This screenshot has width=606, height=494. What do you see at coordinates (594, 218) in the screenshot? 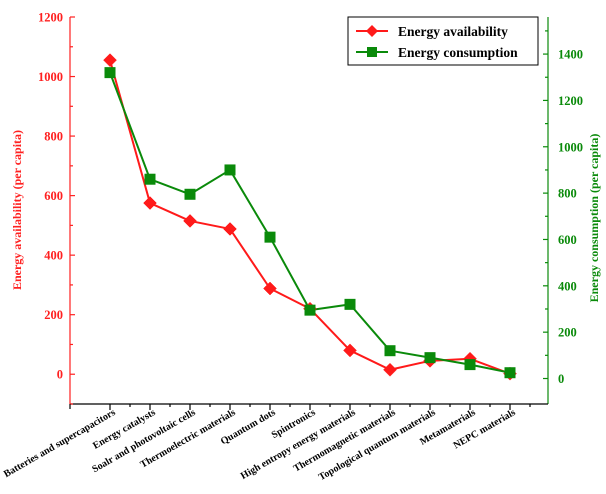
I see `right-axis-title: Energy consumption (per capita)` at bounding box center [594, 218].